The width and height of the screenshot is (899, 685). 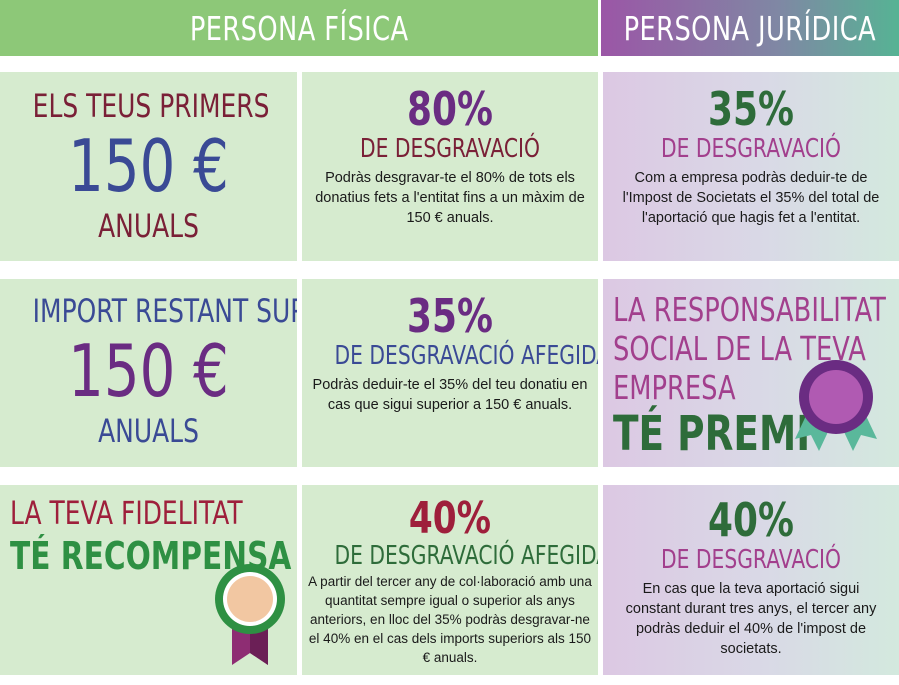 I want to click on remaining-amount-caption: IMPORT RESTANT SUPERIOR, so click(x=164, y=311).